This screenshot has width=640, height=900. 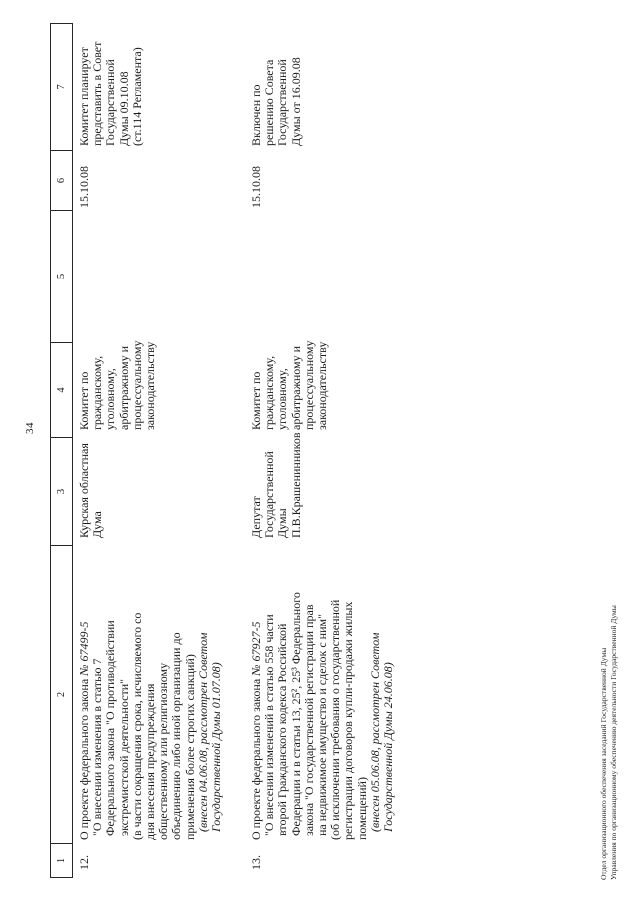 I want to click on text-line: Думы от 16.09.08, so click(x=295, y=101).